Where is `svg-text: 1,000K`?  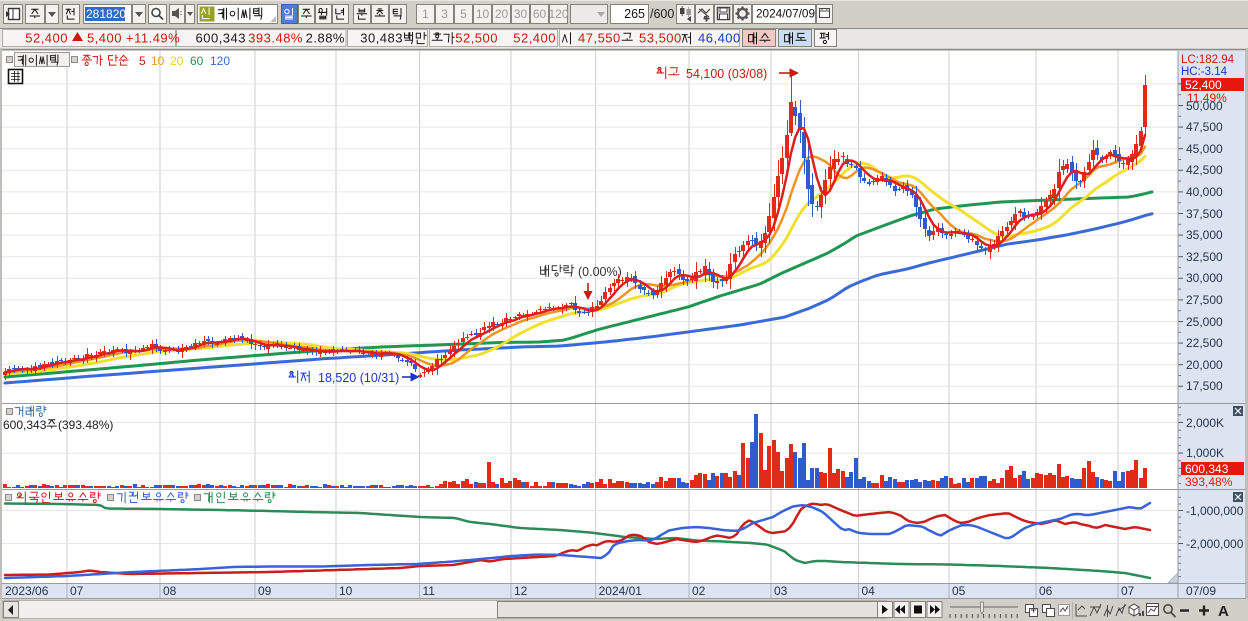 svg-text: 1,000K is located at coordinates (1205, 453).